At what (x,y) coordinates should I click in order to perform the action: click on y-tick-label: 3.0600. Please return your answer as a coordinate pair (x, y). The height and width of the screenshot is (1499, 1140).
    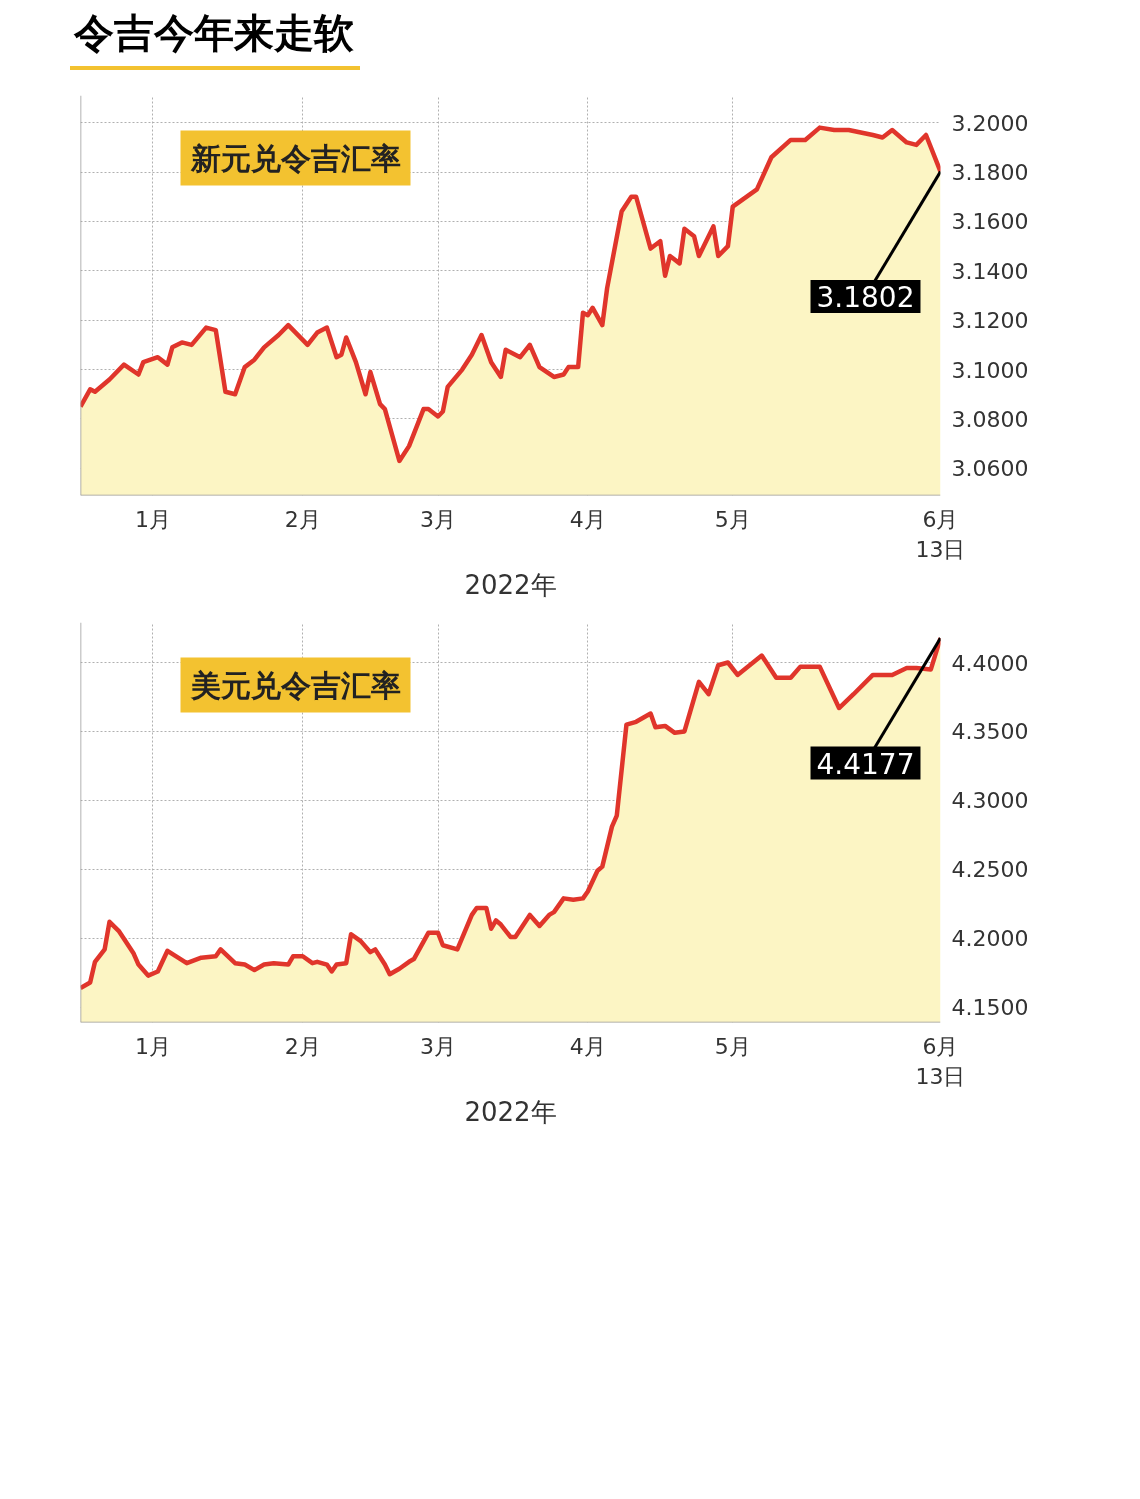
    Looking at the image, I should click on (990, 469).